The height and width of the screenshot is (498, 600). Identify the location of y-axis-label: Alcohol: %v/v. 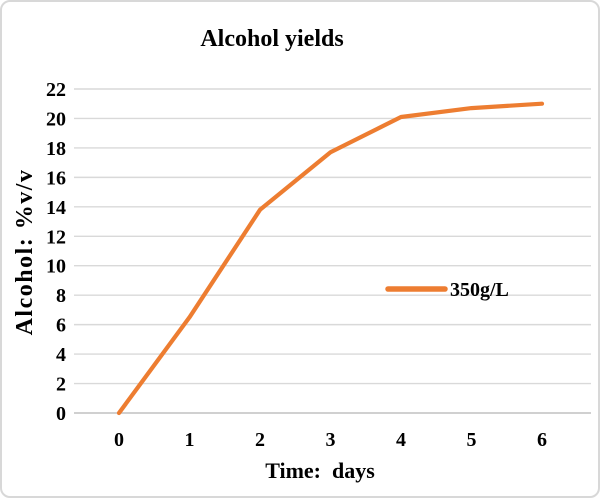
(25, 252).